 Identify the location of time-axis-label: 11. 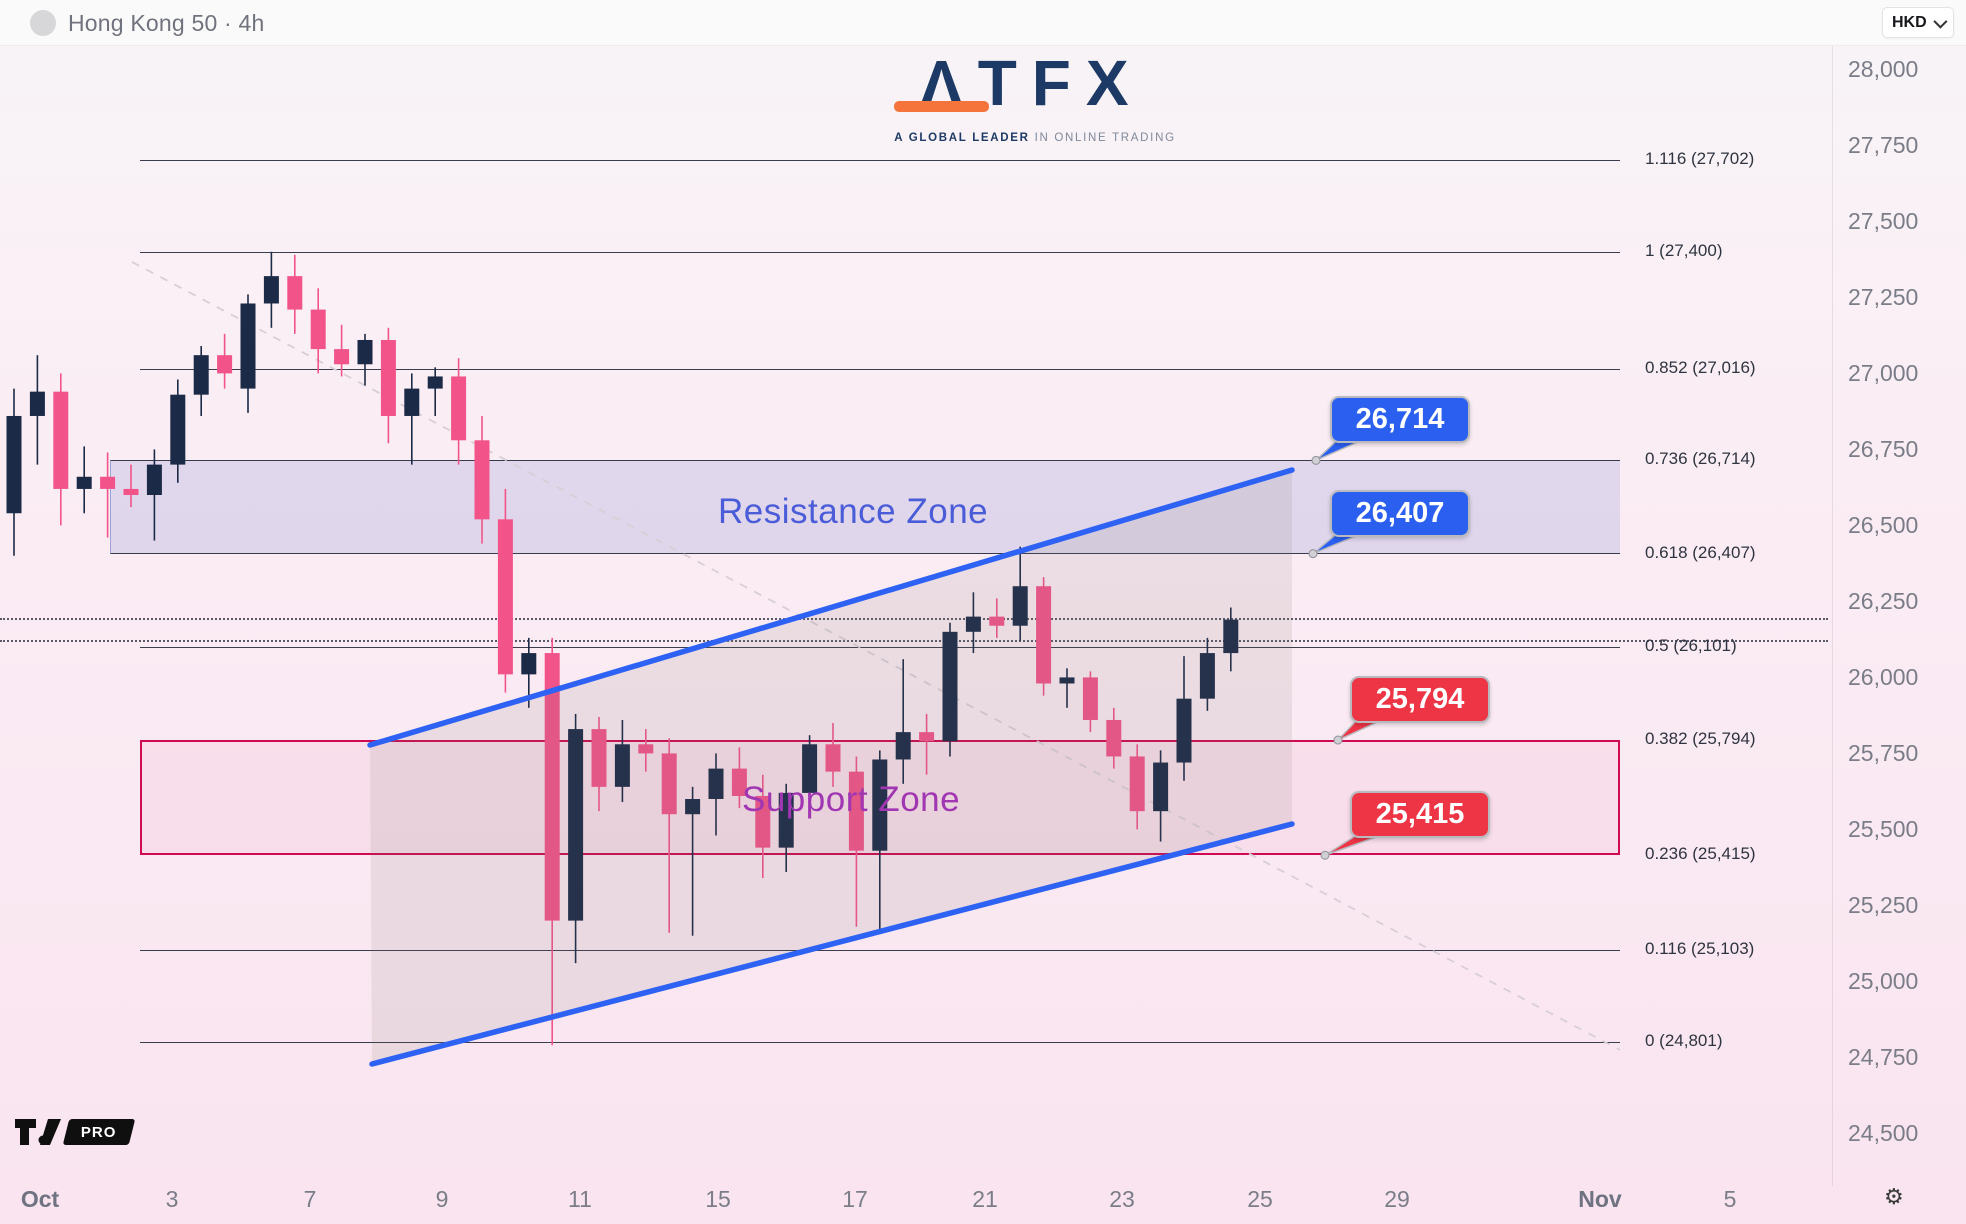
(580, 1199).